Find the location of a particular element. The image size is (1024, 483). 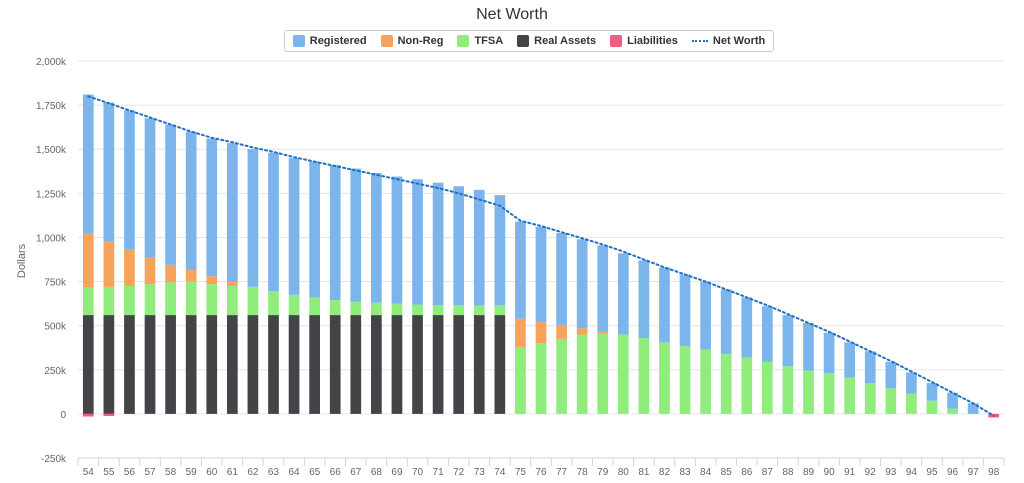

x-tick-label: 86 is located at coordinates (747, 472).